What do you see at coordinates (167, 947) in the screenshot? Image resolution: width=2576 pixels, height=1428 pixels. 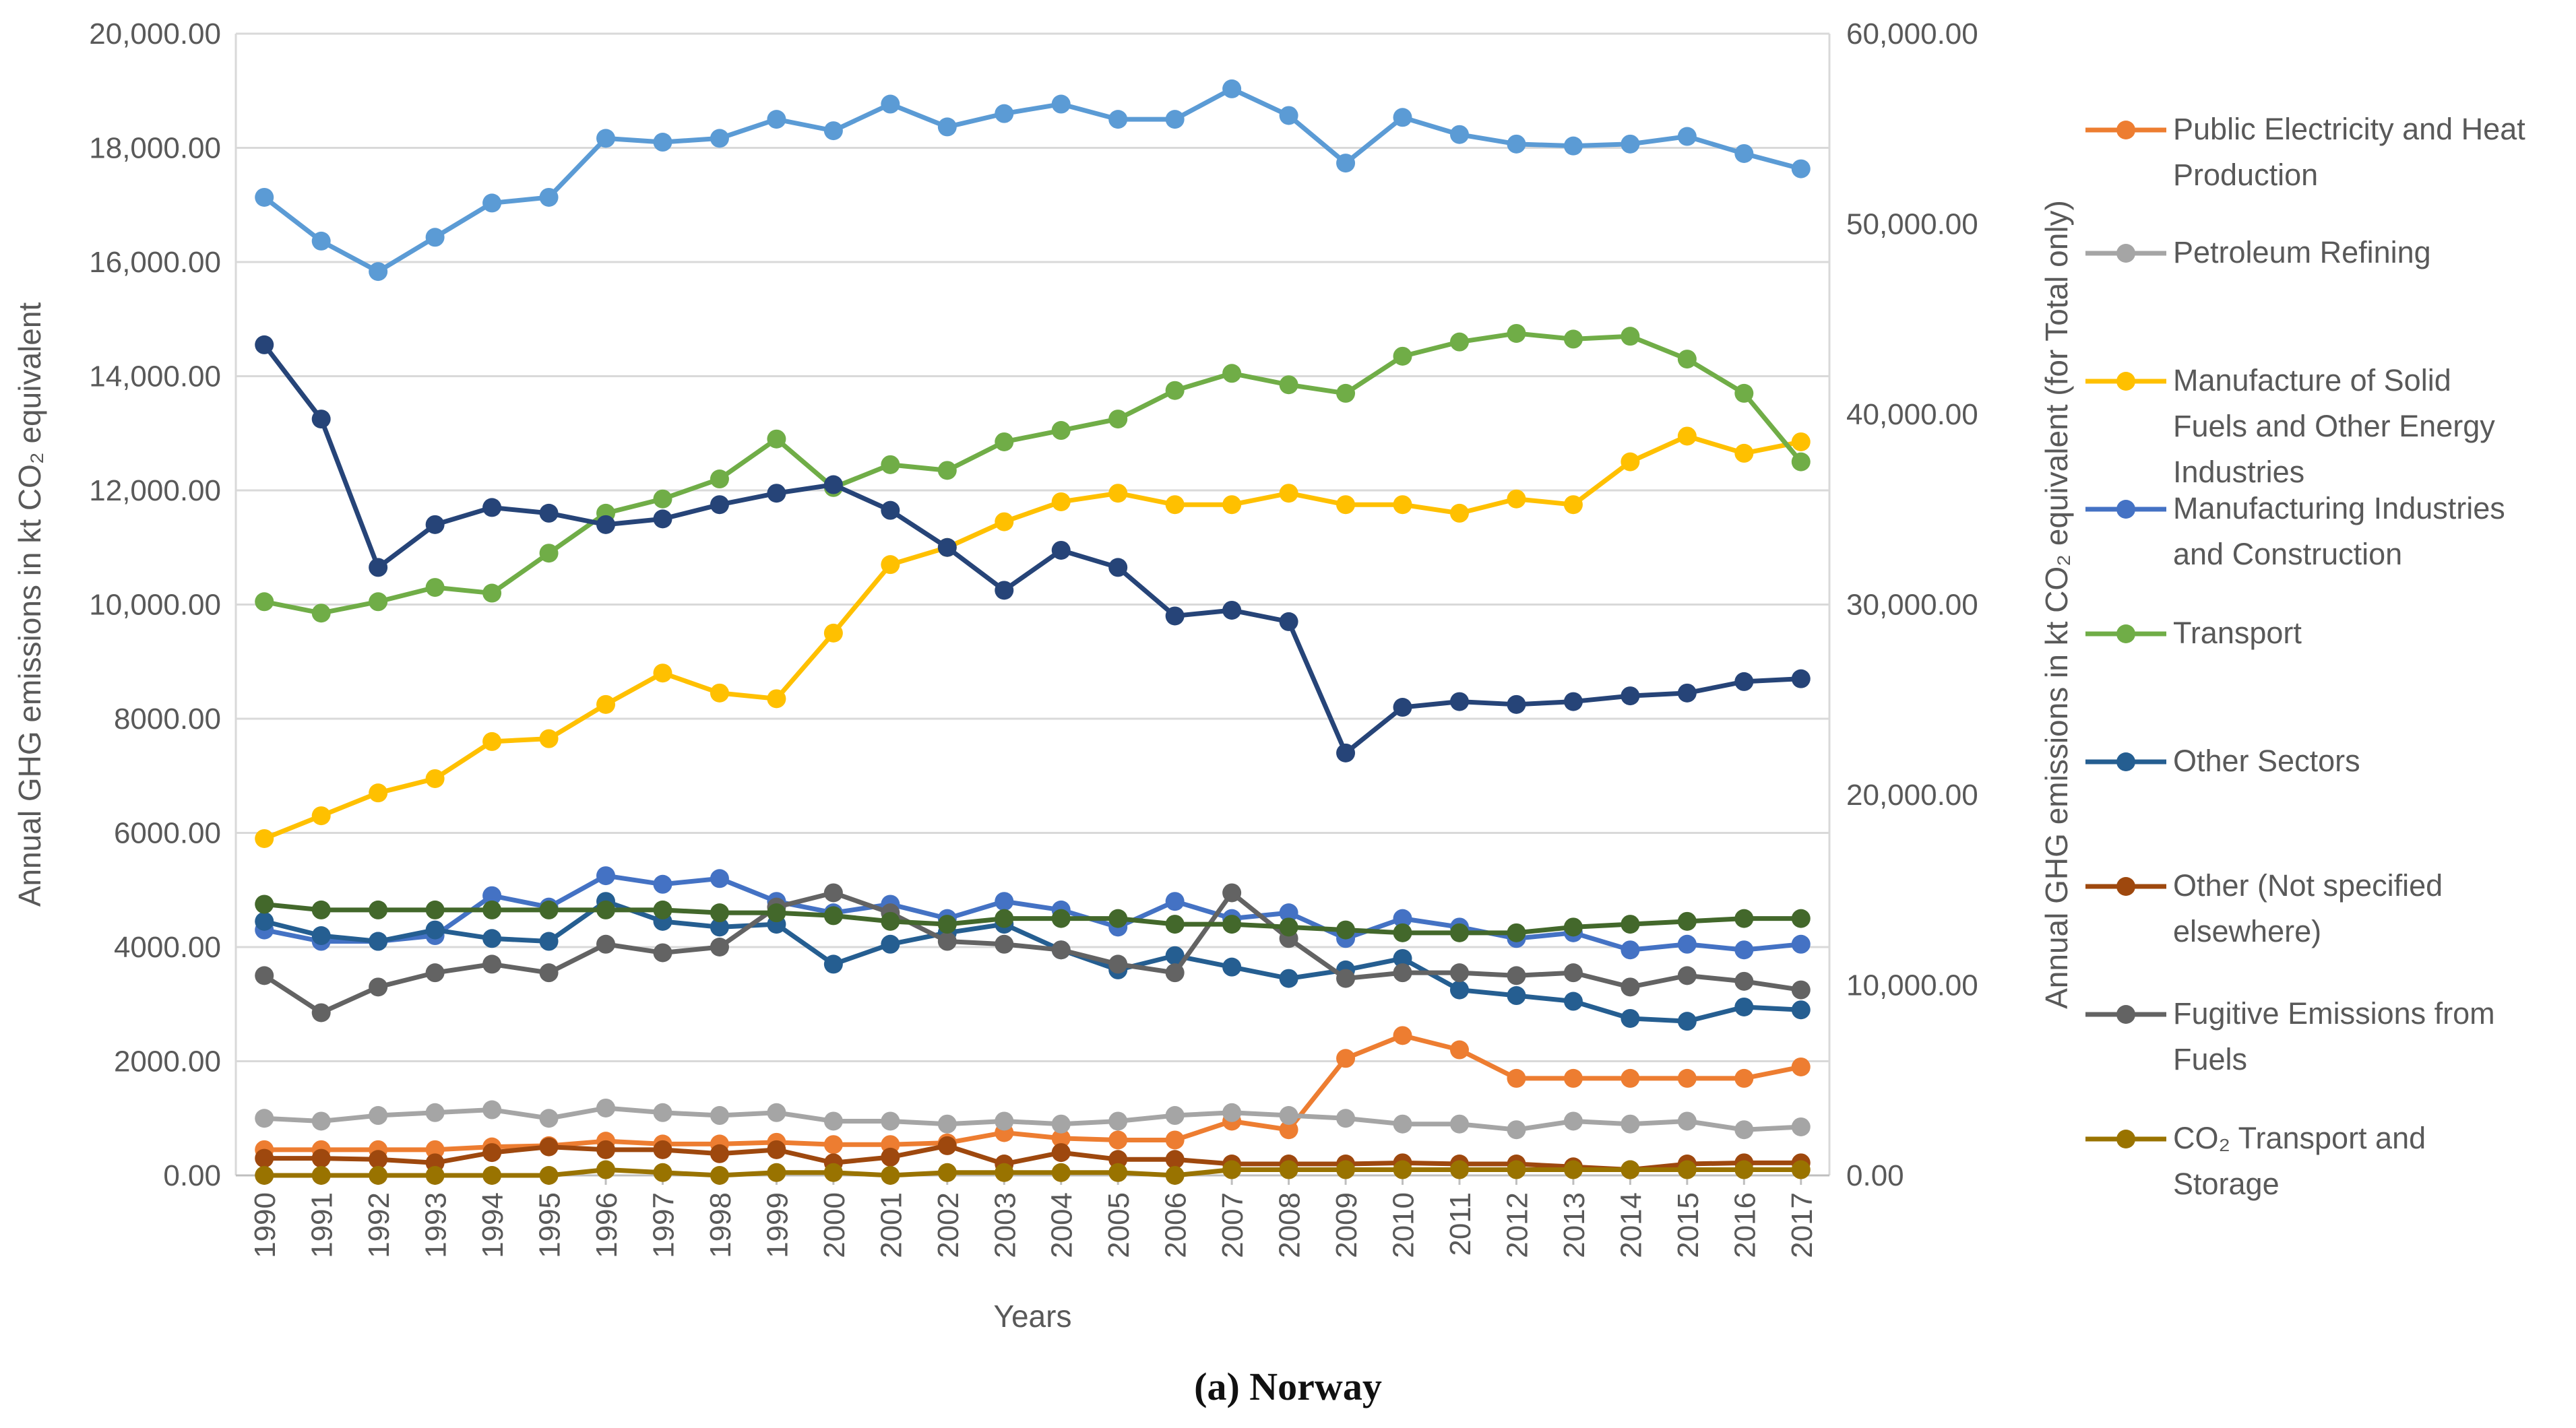 I see `y-left-tick-label: 4000.00` at bounding box center [167, 947].